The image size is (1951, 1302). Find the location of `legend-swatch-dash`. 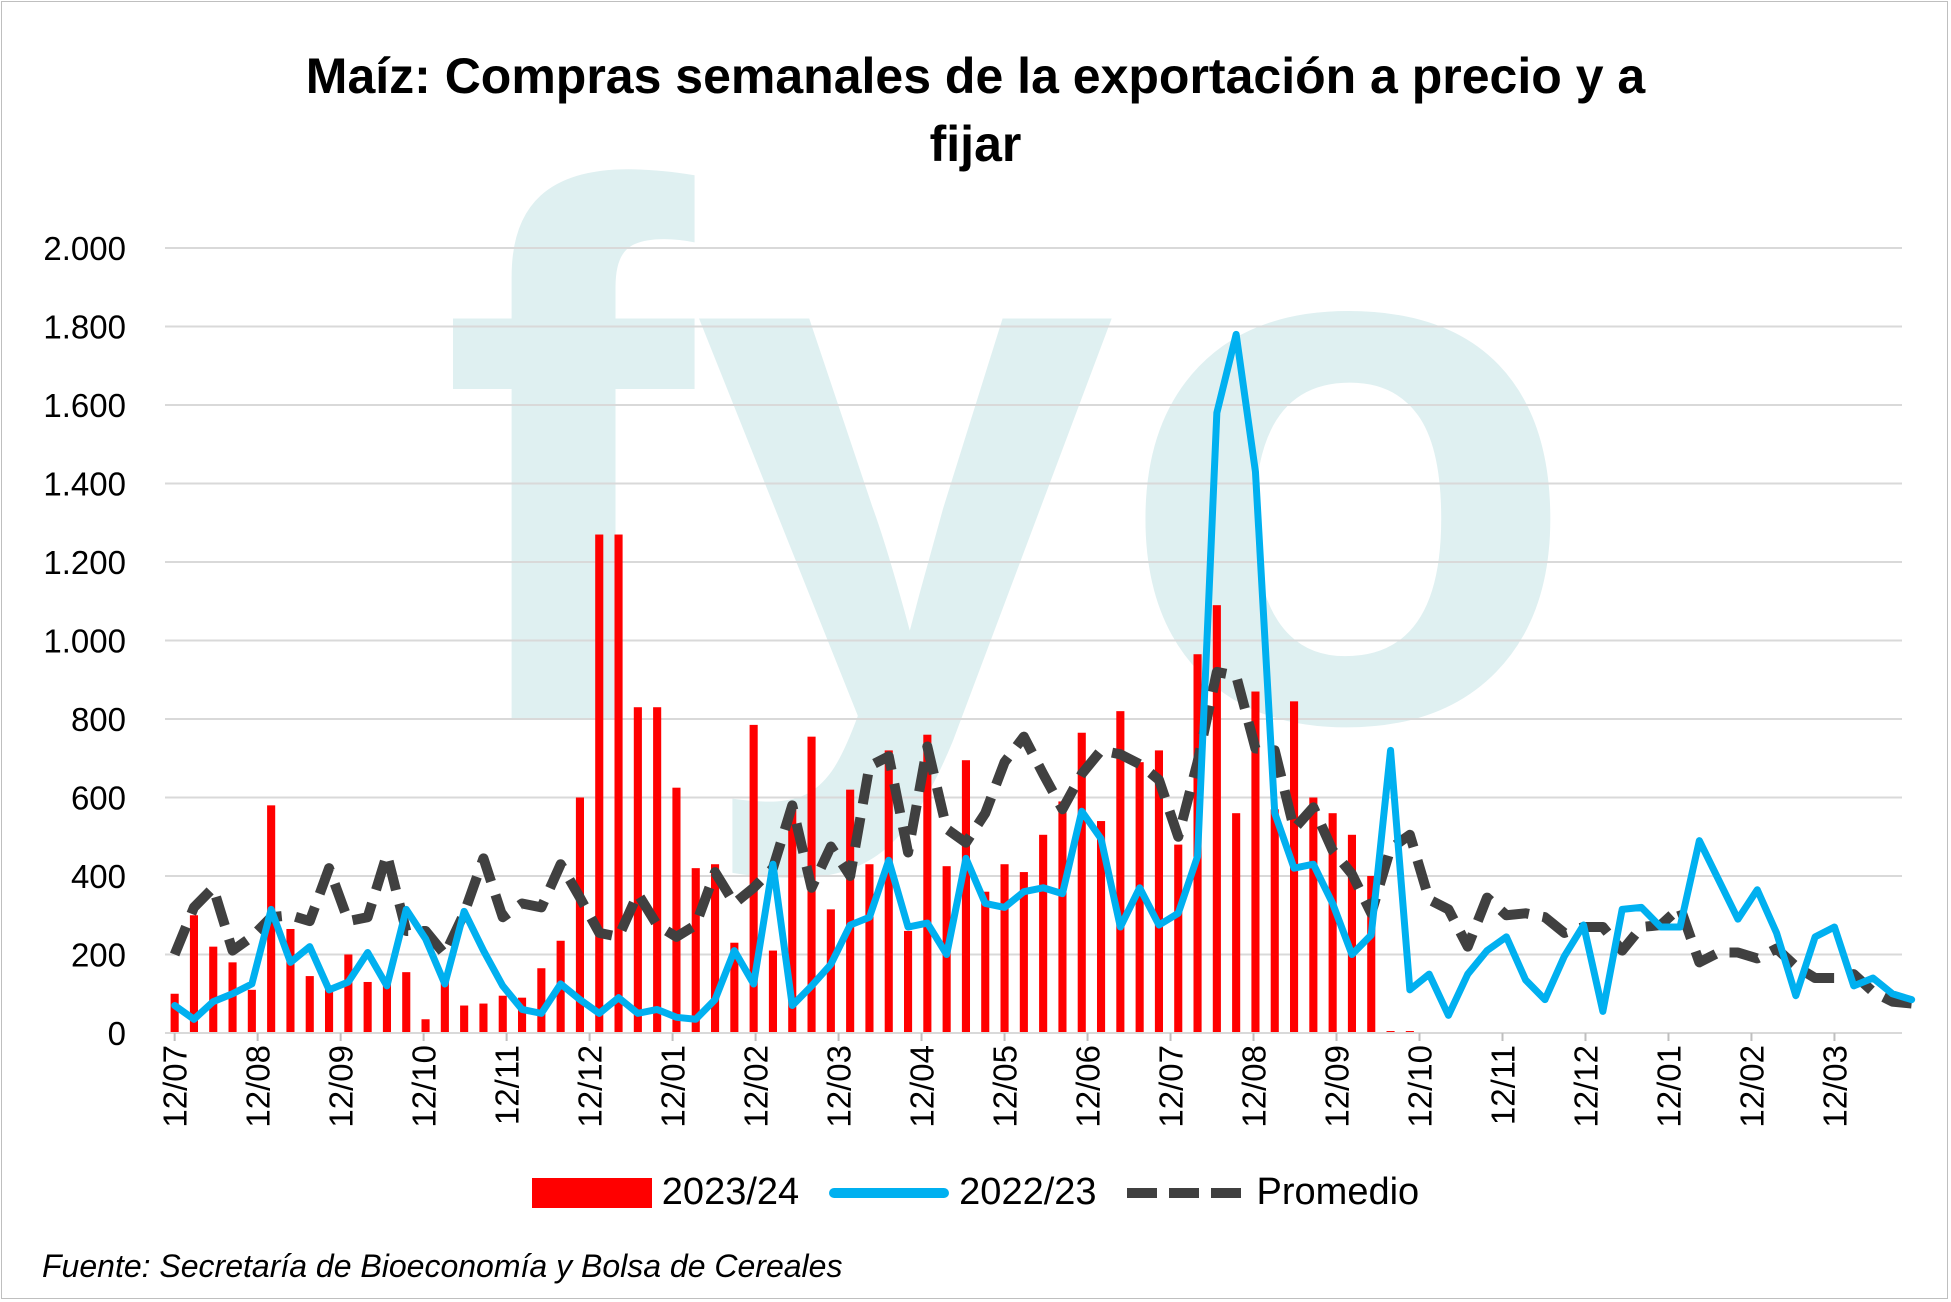

legend-swatch-dash is located at coordinates (1186, 1192).